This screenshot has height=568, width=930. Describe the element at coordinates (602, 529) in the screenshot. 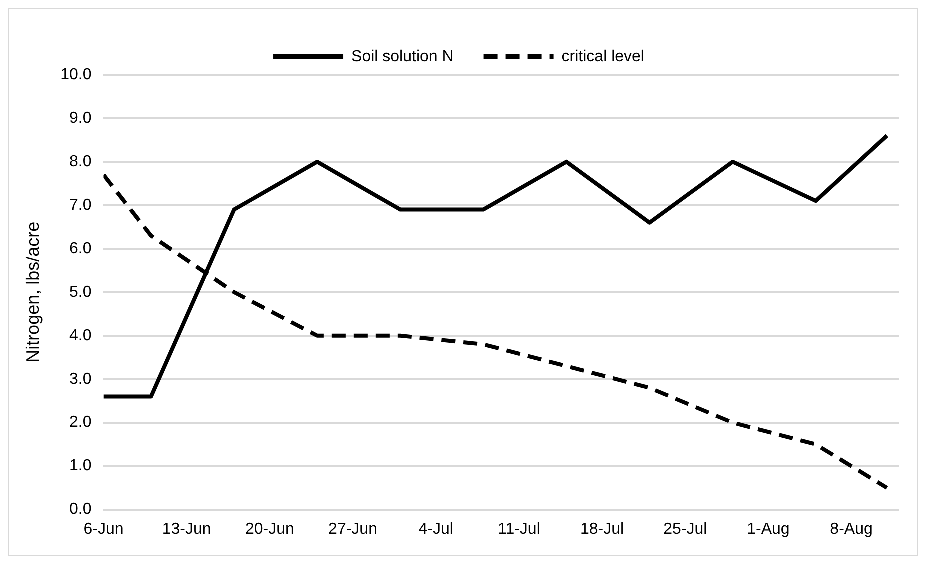

I see `x-tick-label: 18-Jul` at that location.